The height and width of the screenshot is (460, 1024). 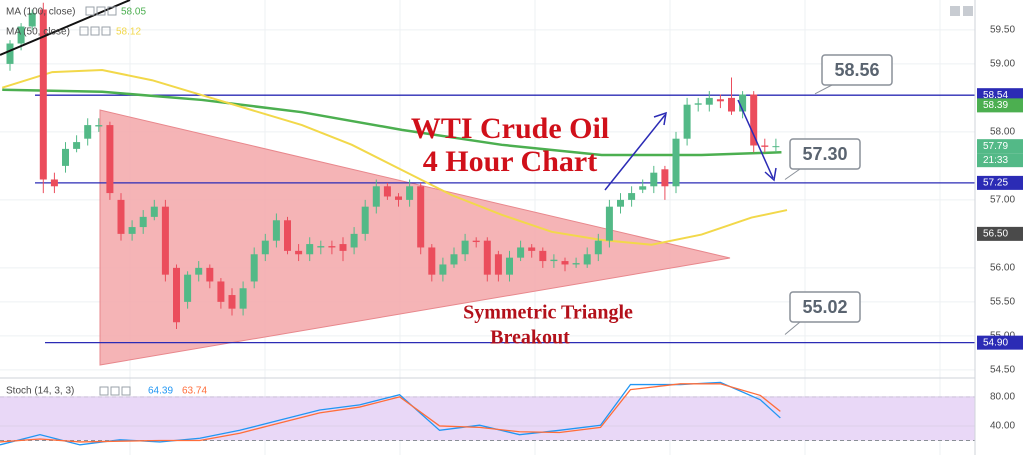 I want to click on arrows, so click(x=690, y=145).